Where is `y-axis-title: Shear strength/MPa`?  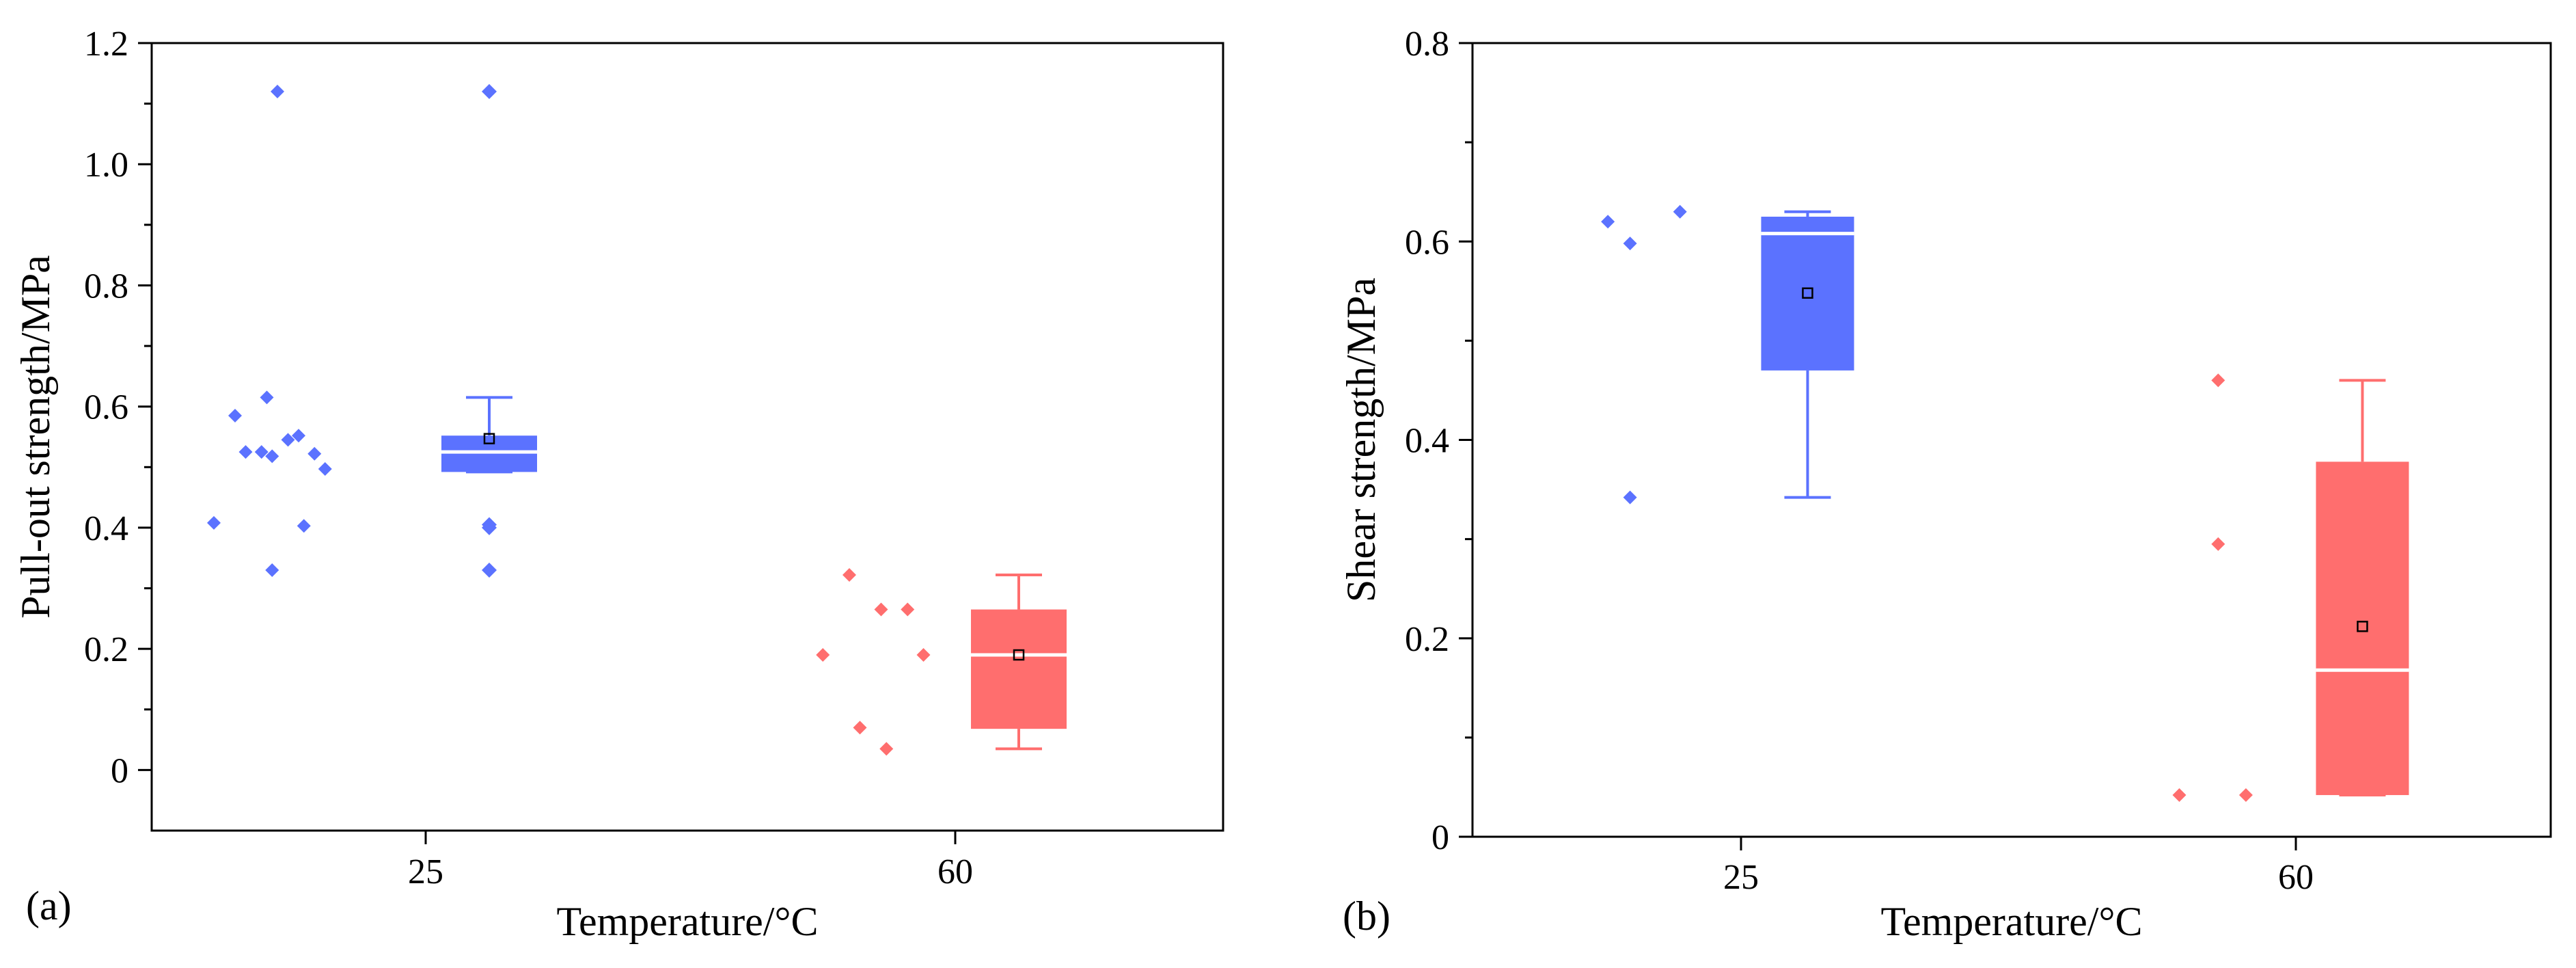
y-axis-title: Shear strength/MPa is located at coordinates (1361, 440).